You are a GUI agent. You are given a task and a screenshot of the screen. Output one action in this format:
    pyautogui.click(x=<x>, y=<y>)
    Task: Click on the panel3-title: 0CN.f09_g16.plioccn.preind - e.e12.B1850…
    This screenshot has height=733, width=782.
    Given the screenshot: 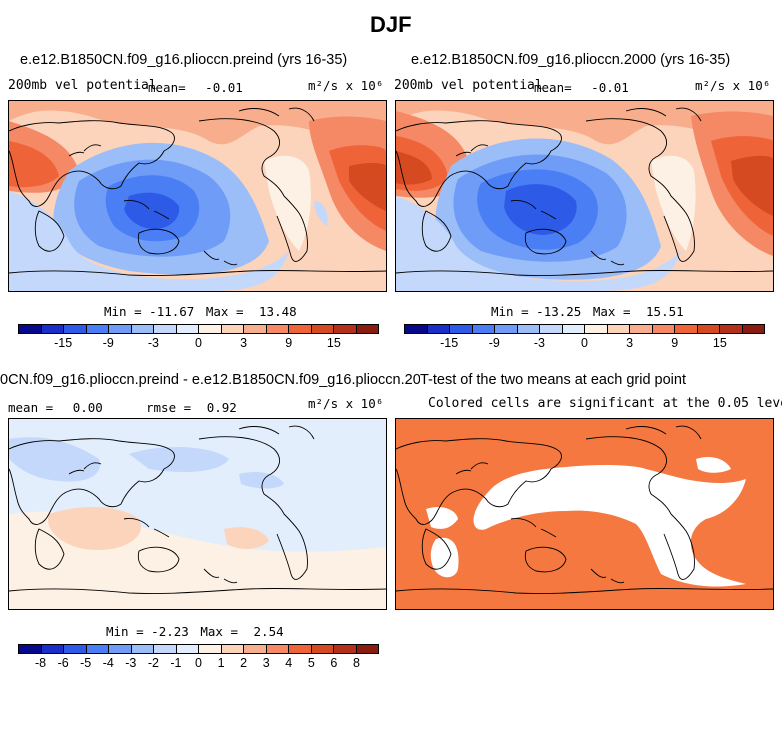 What is the action you would take?
    pyautogui.click(x=218, y=380)
    